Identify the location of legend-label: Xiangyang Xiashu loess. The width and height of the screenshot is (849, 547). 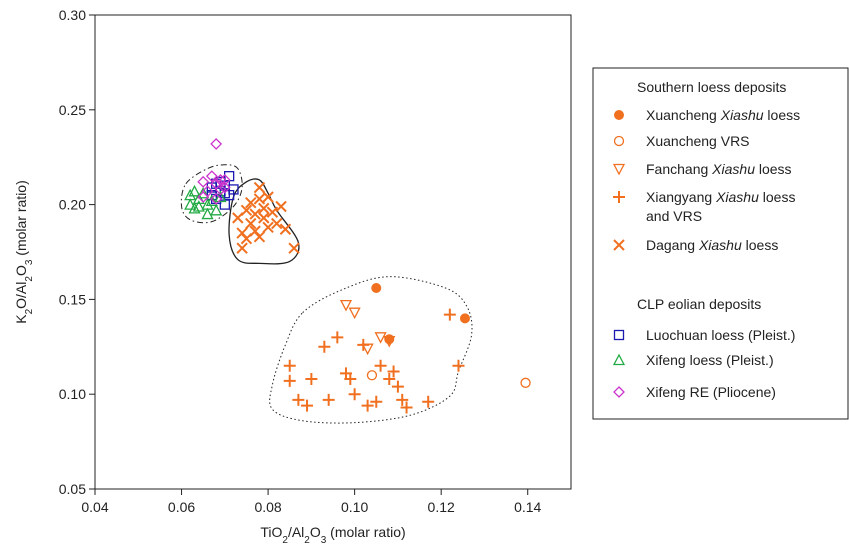
(720, 197).